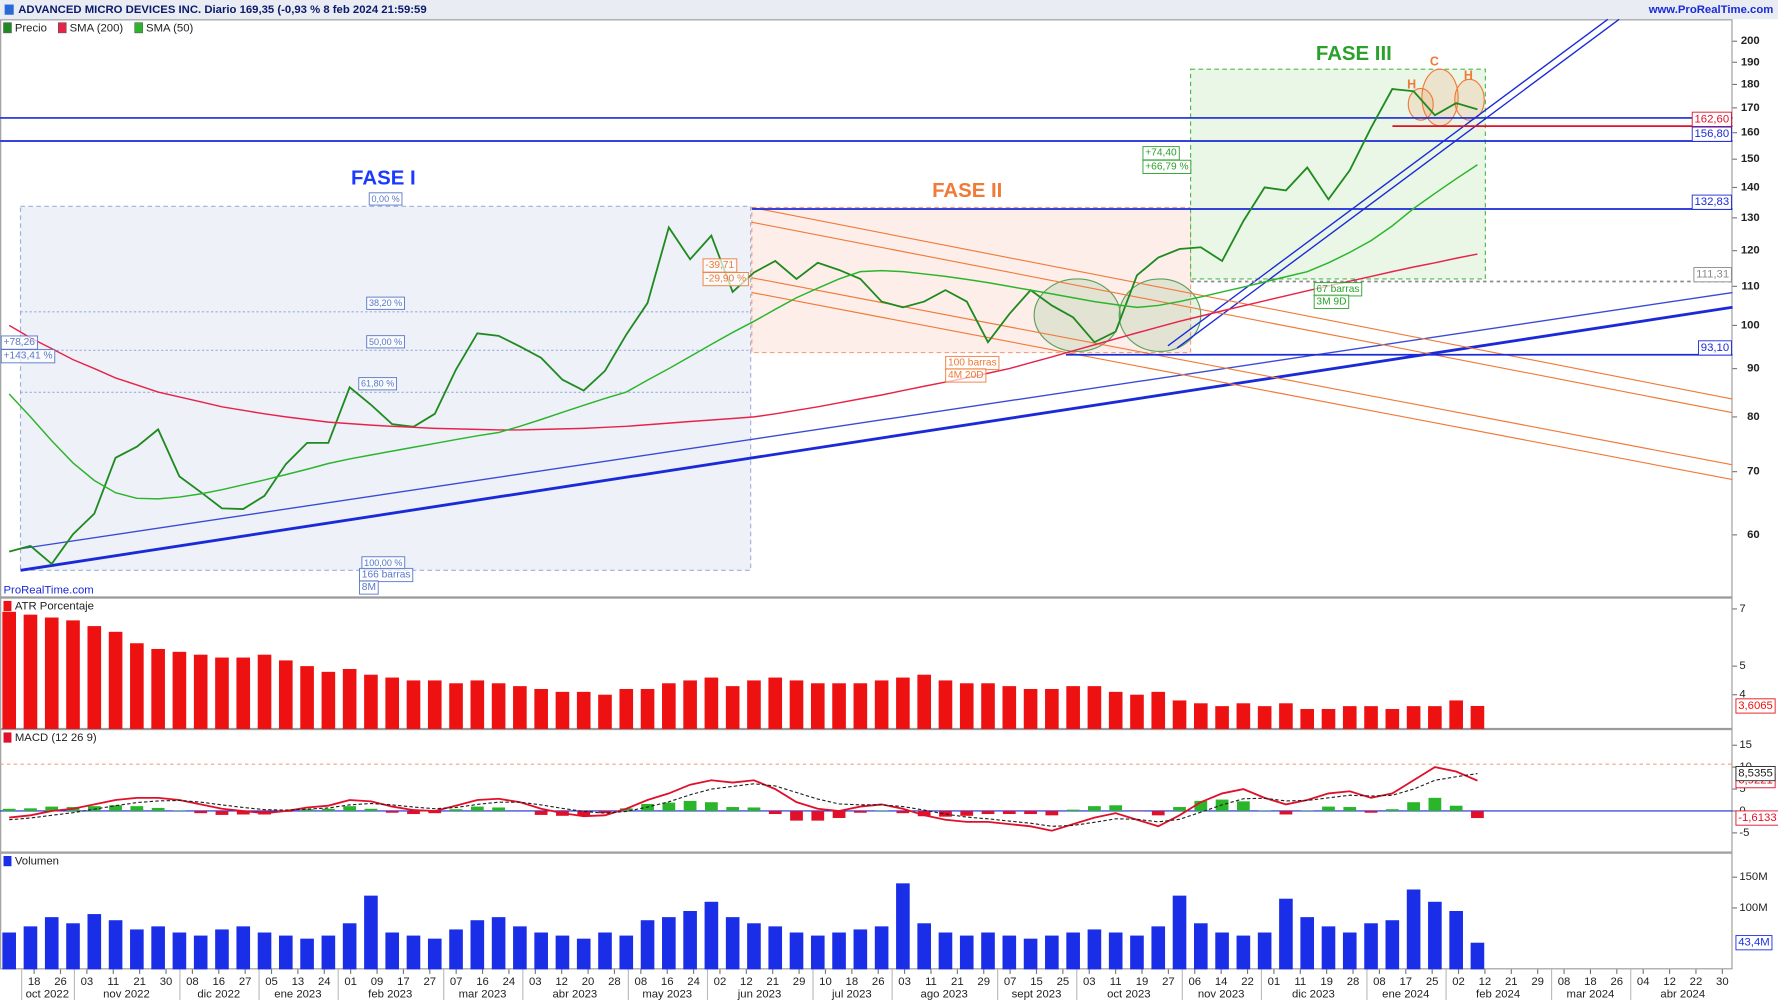 This screenshot has height=1000, width=1778. Describe the element at coordinates (1711, 10) in the screenshot. I see `website-link: www.ProRealTime.com` at that location.